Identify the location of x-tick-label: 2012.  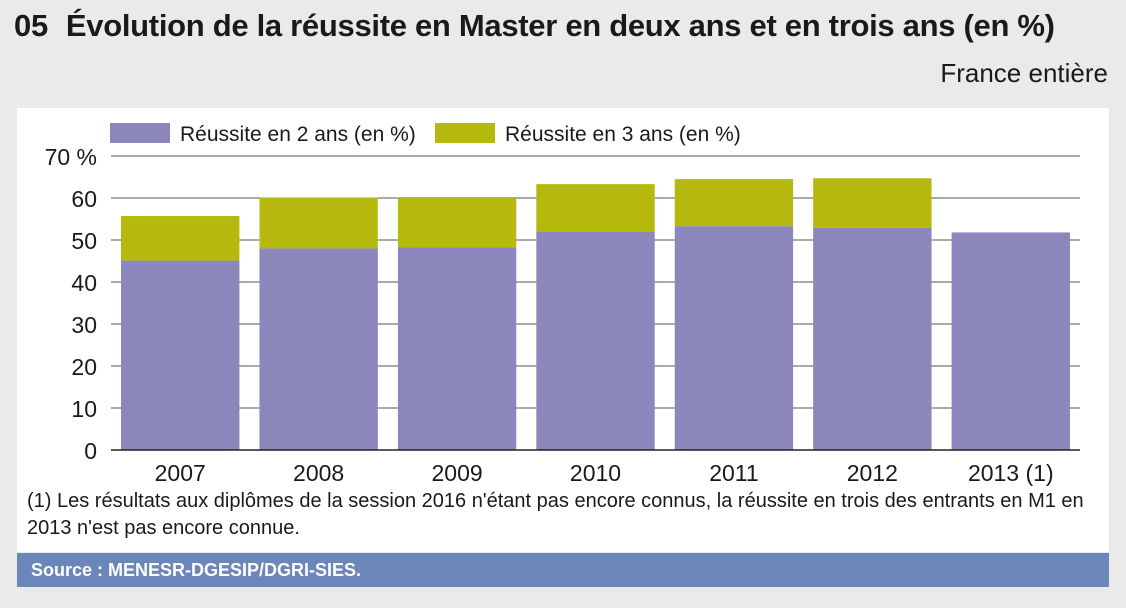
(872, 473).